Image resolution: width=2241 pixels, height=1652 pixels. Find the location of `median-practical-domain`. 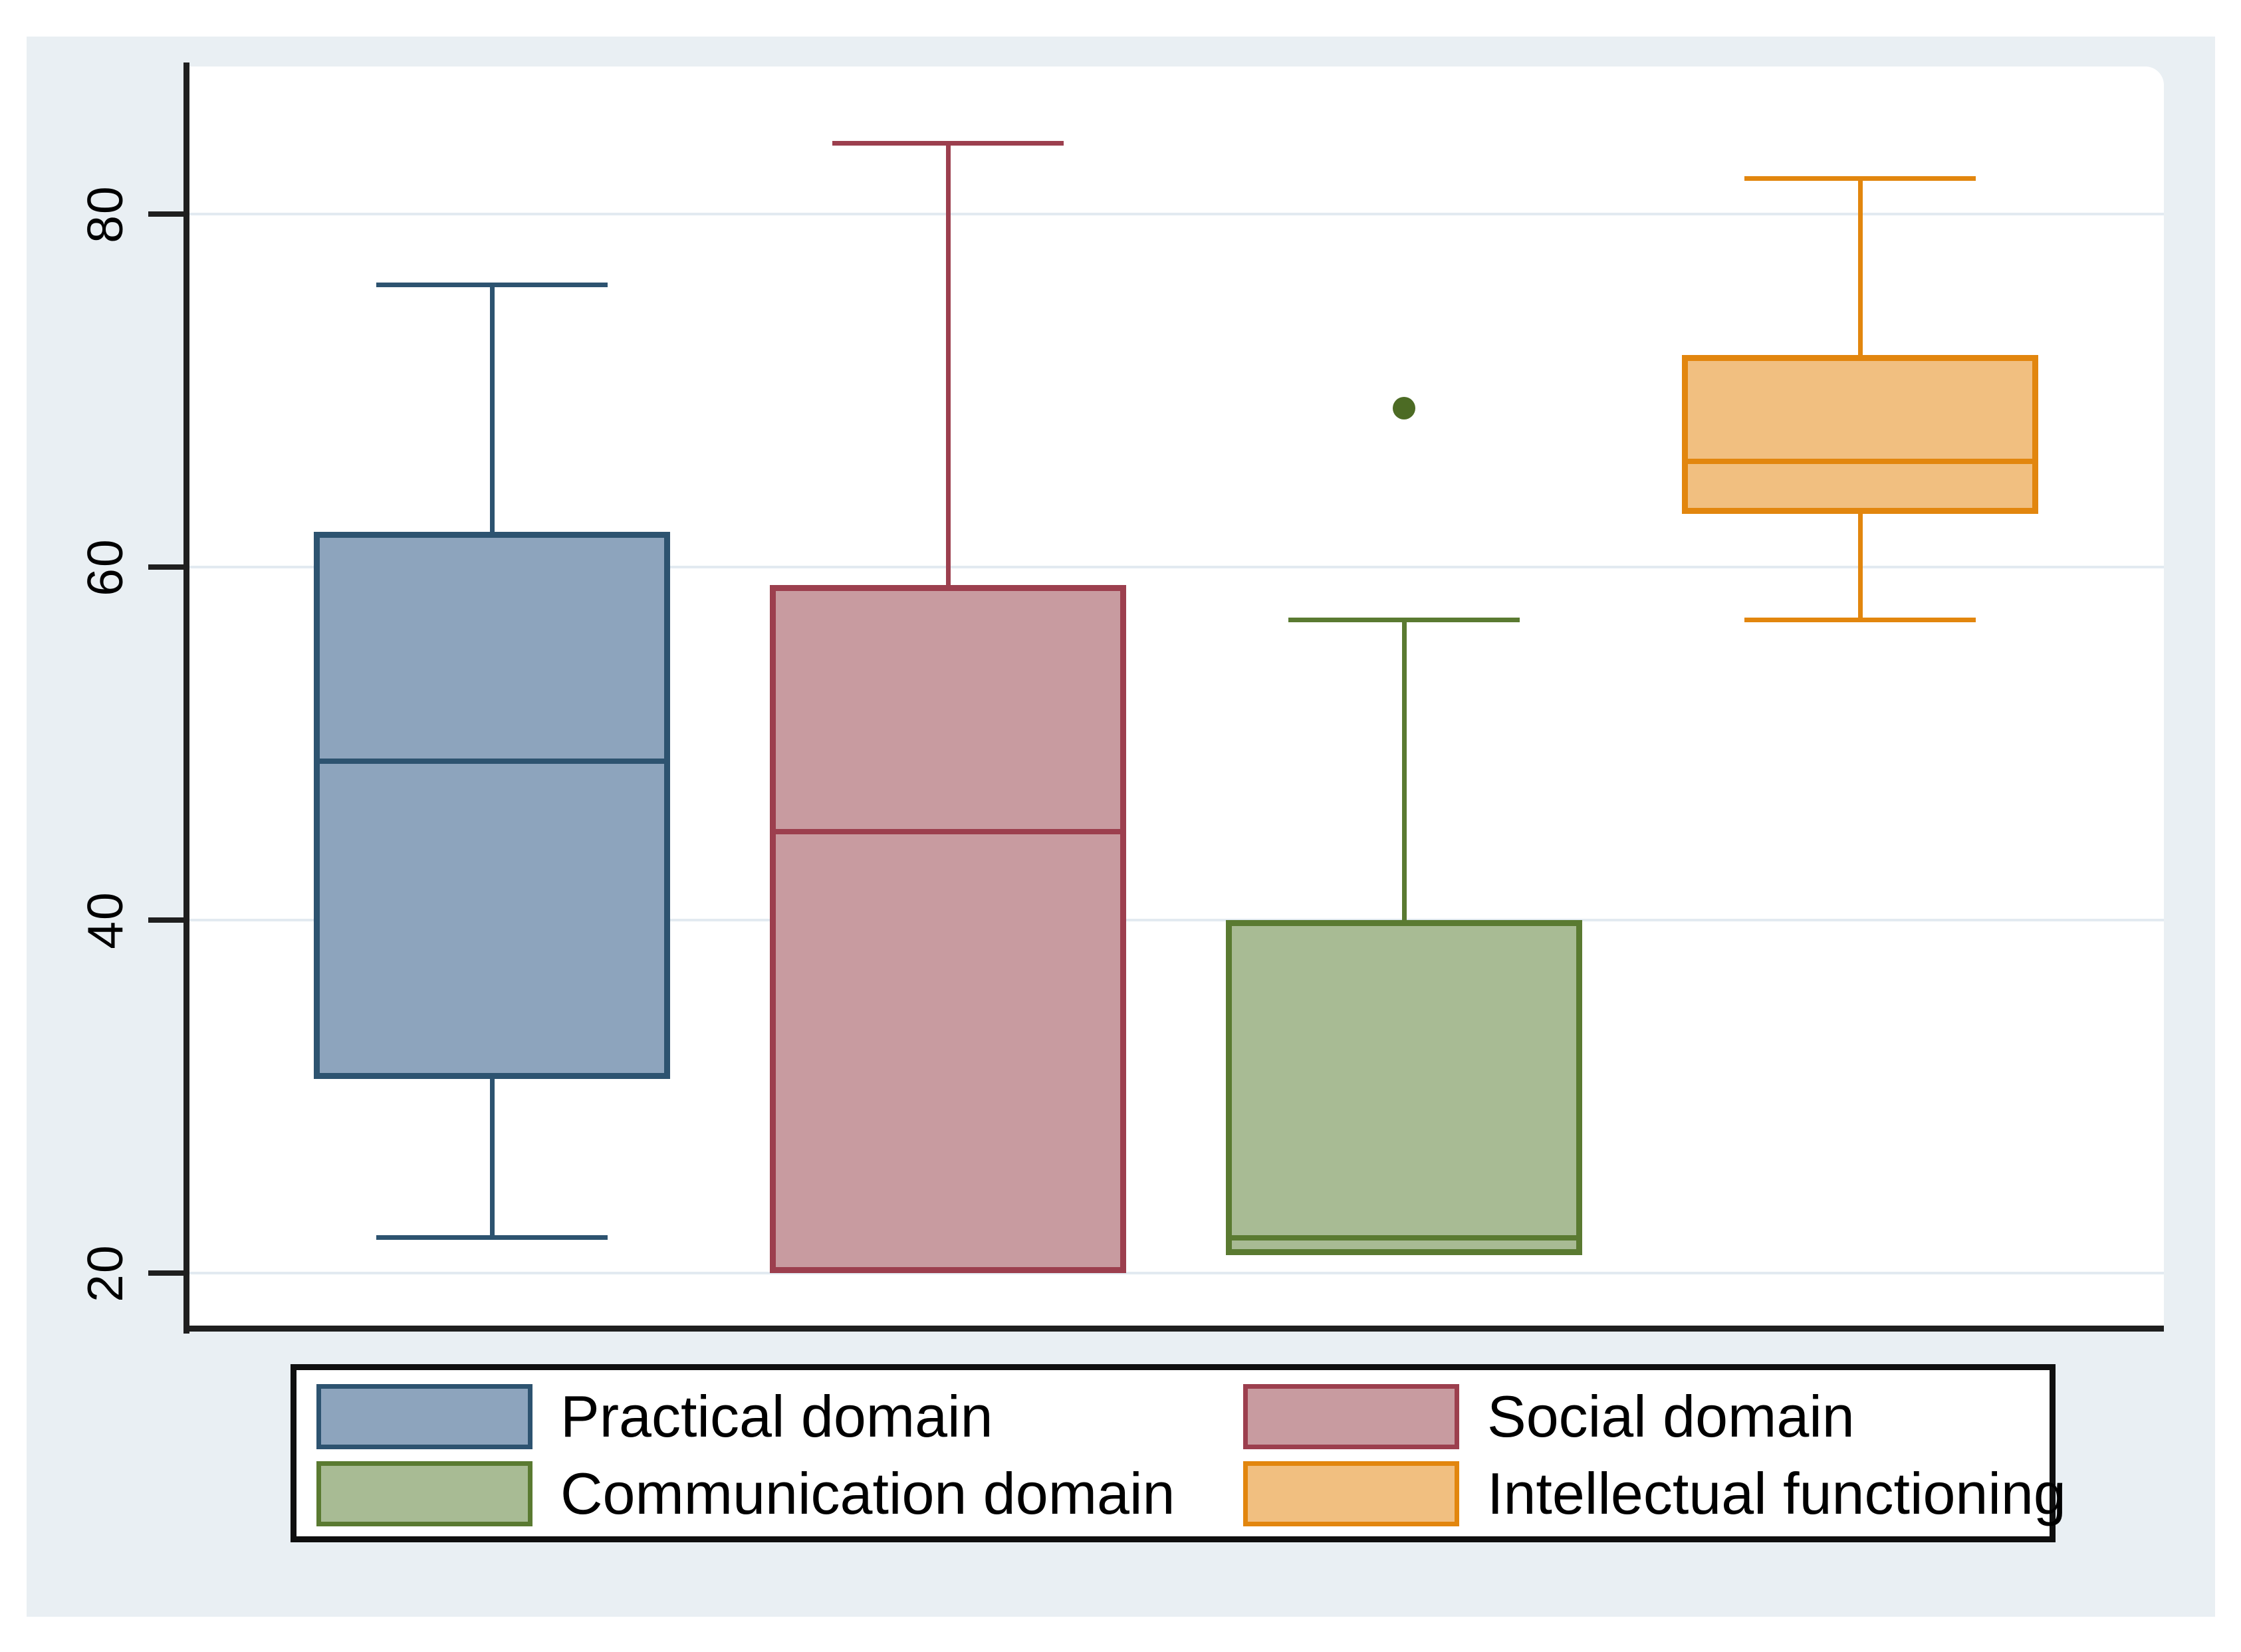

median-practical-domain is located at coordinates (492, 762).